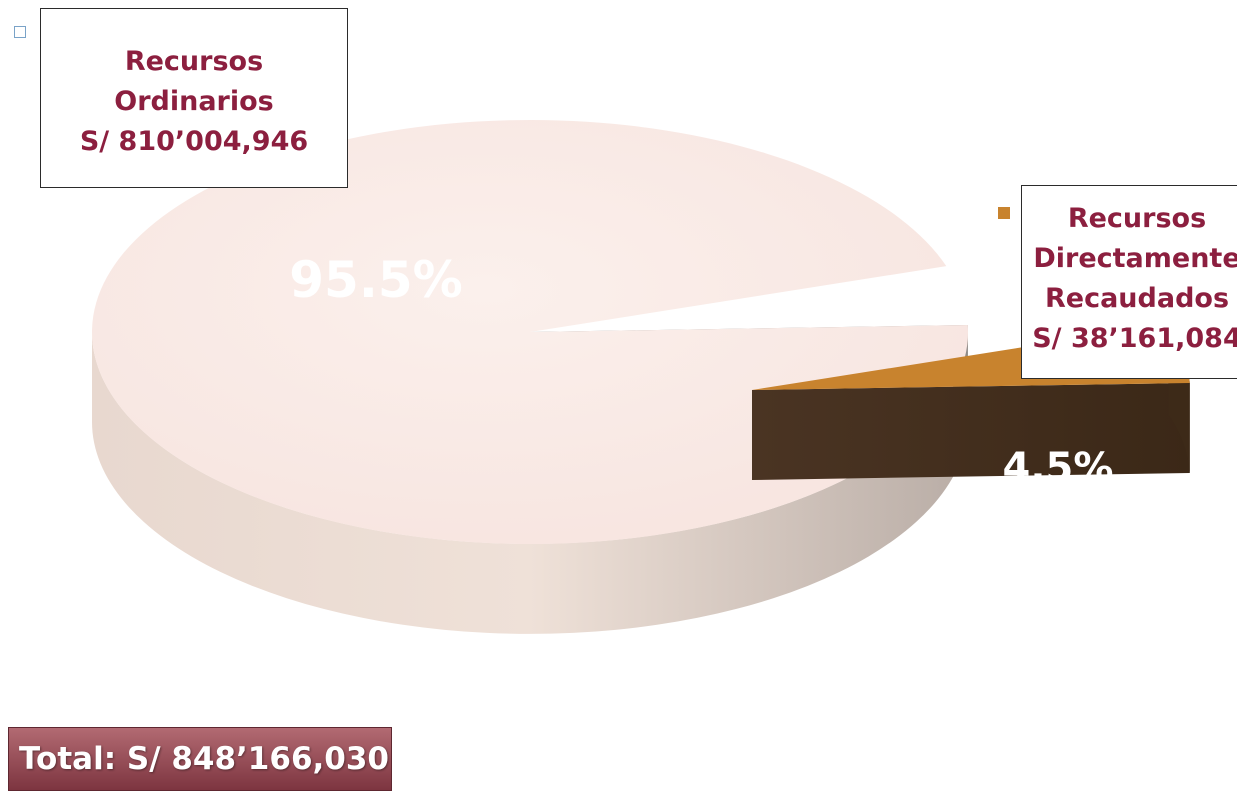 The height and width of the screenshot is (793, 1237). What do you see at coordinates (375, 280) in the screenshot?
I see `data-label-recursos-ordinarios: 95.5%` at bounding box center [375, 280].